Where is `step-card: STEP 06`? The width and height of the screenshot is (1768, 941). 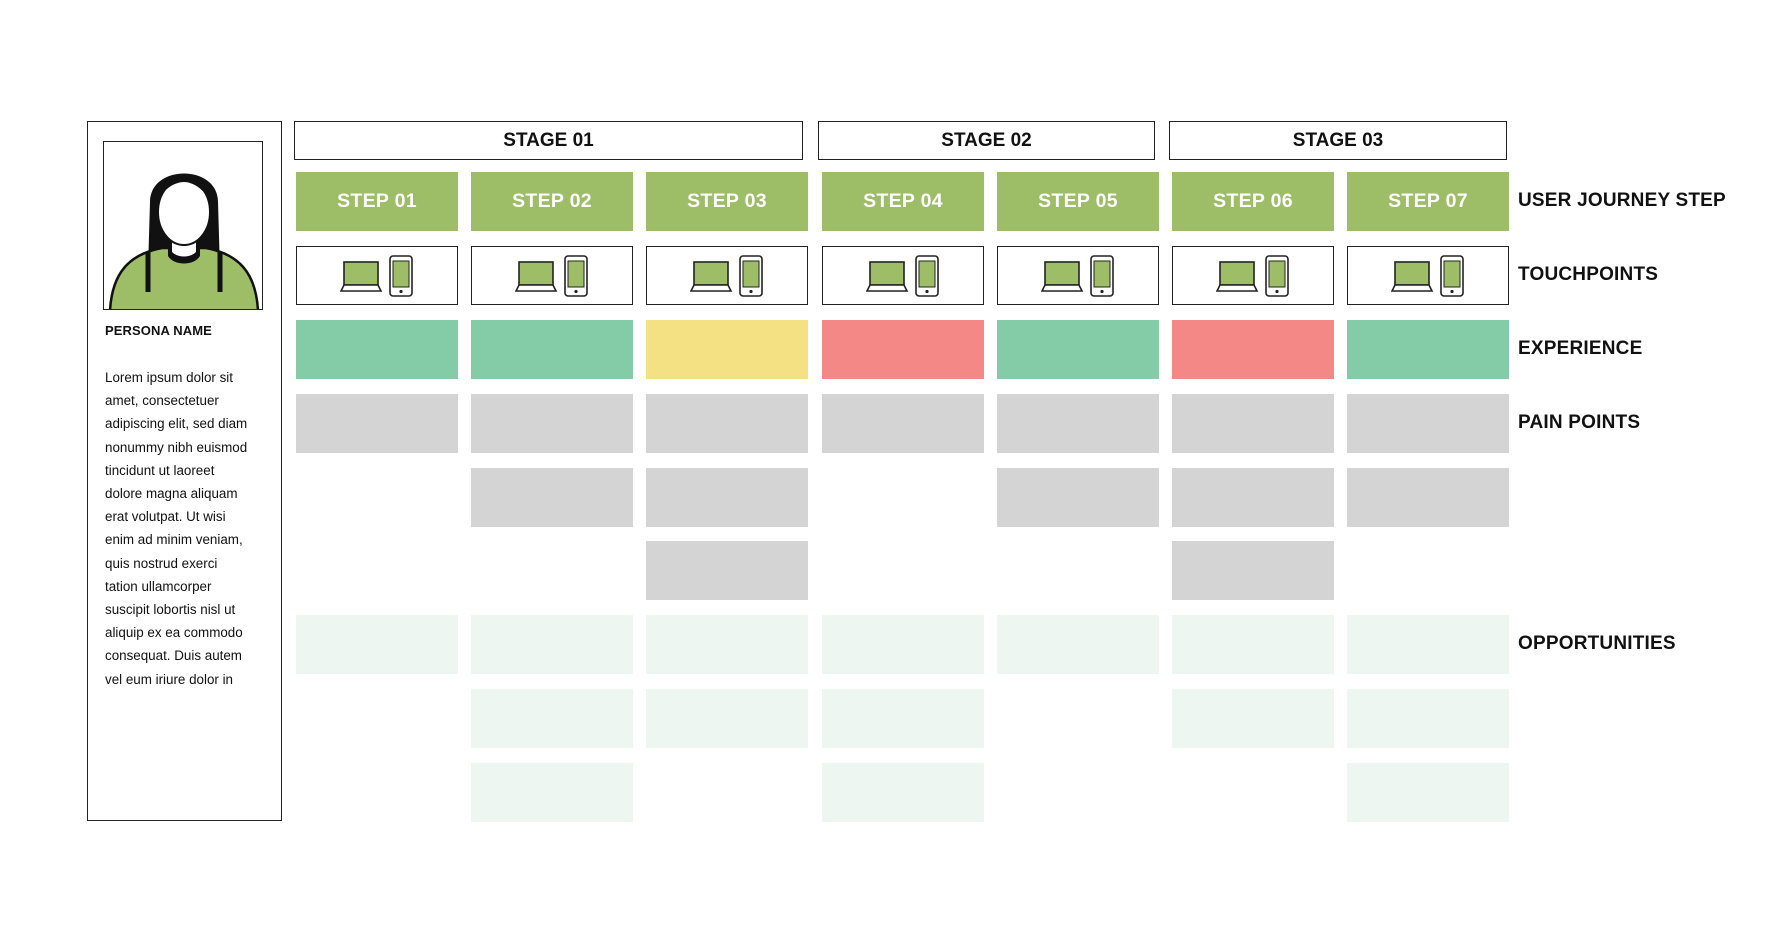 step-card: STEP 06 is located at coordinates (1253, 201).